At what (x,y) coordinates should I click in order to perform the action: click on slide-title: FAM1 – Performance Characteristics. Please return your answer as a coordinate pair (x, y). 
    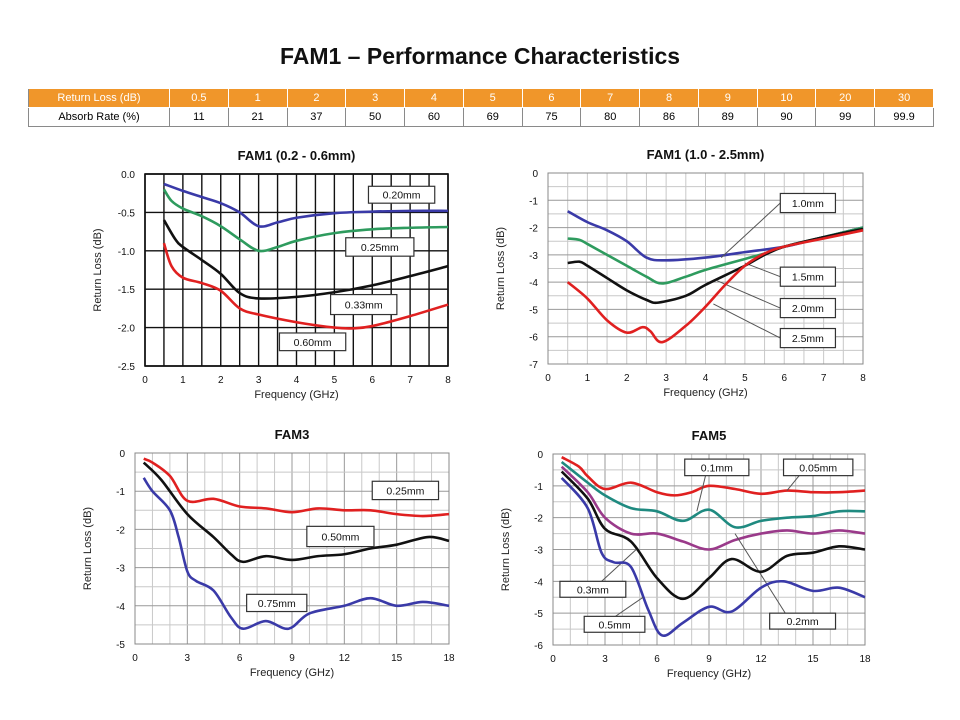
    Looking at the image, I should click on (480, 56).